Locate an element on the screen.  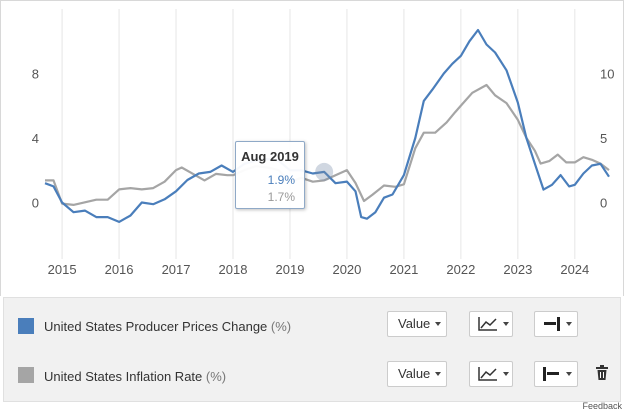
x-tick-label: 2019 is located at coordinates (290, 269).